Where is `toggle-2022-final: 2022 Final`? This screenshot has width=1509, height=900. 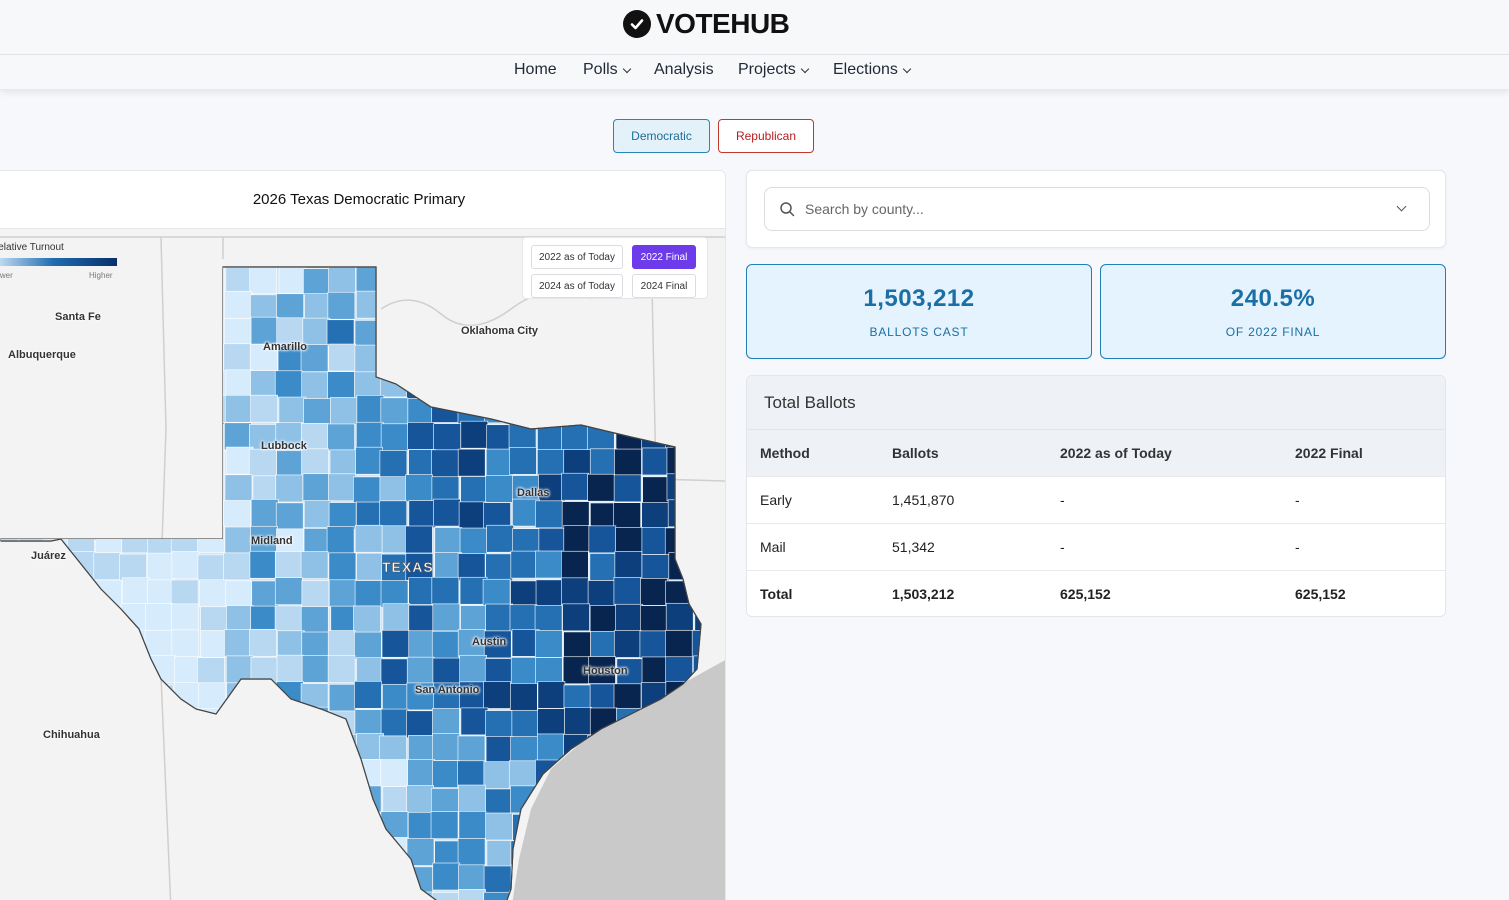
toggle-2022-final: 2022 Final is located at coordinates (664, 257).